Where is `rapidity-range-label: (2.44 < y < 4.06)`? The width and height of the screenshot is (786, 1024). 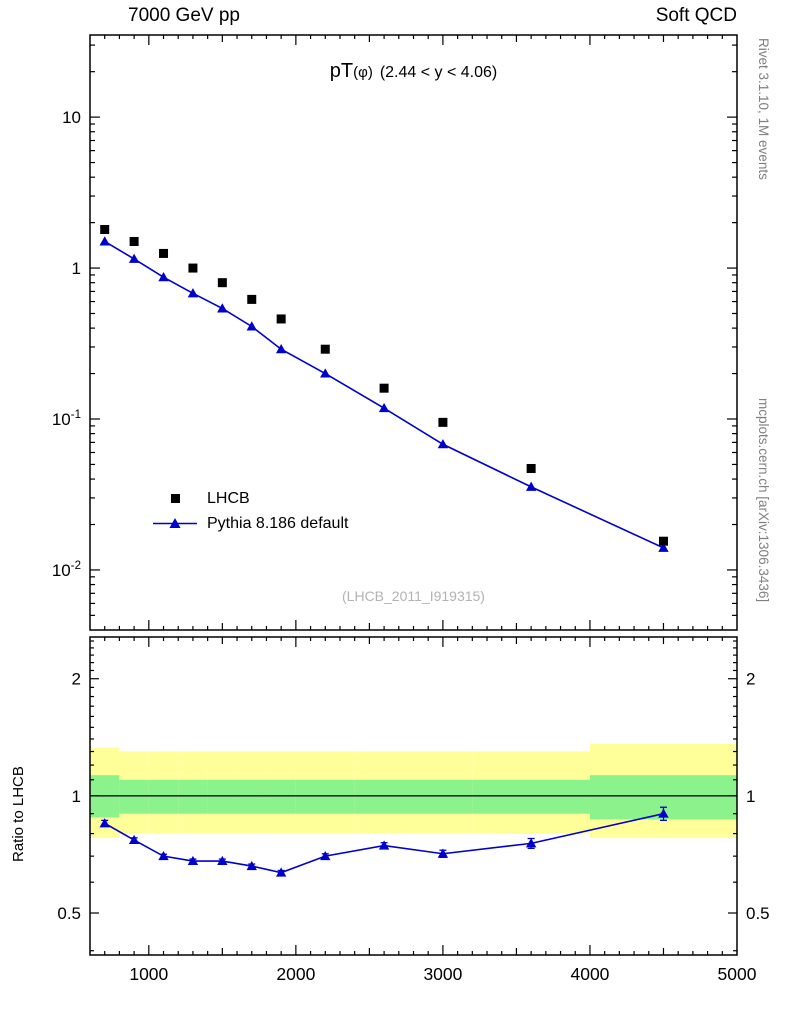 rapidity-range-label: (2.44 < y < 4.06) is located at coordinates (438, 72).